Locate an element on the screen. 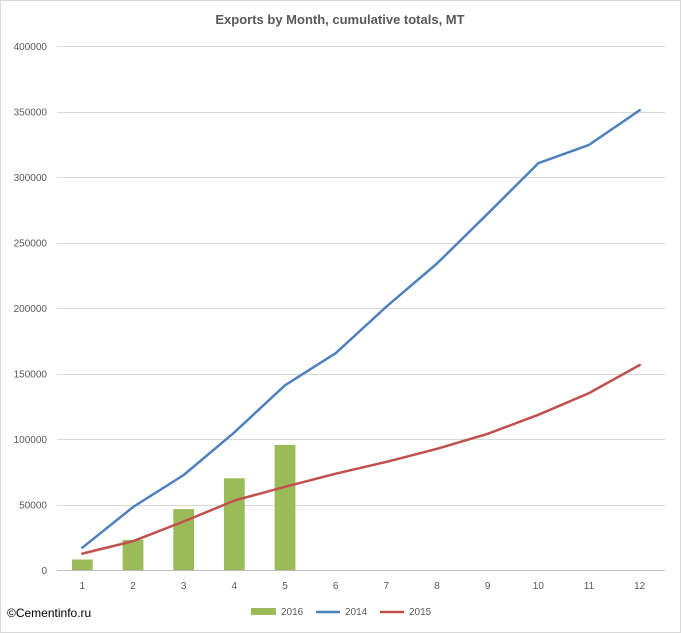  x-tick-label: 8 is located at coordinates (437, 586).